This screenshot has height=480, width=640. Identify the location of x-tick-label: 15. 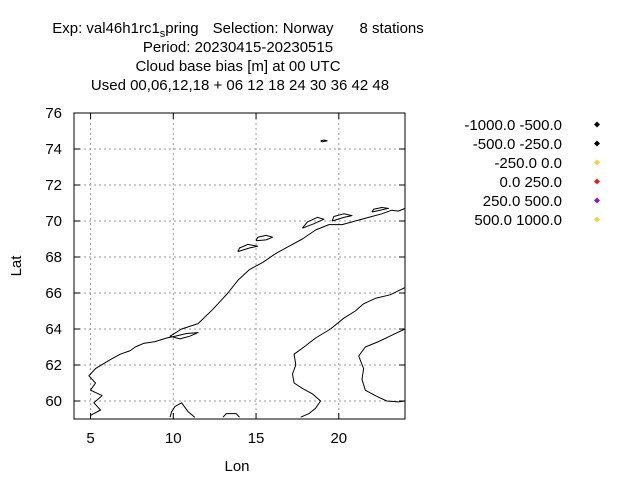
(256, 438).